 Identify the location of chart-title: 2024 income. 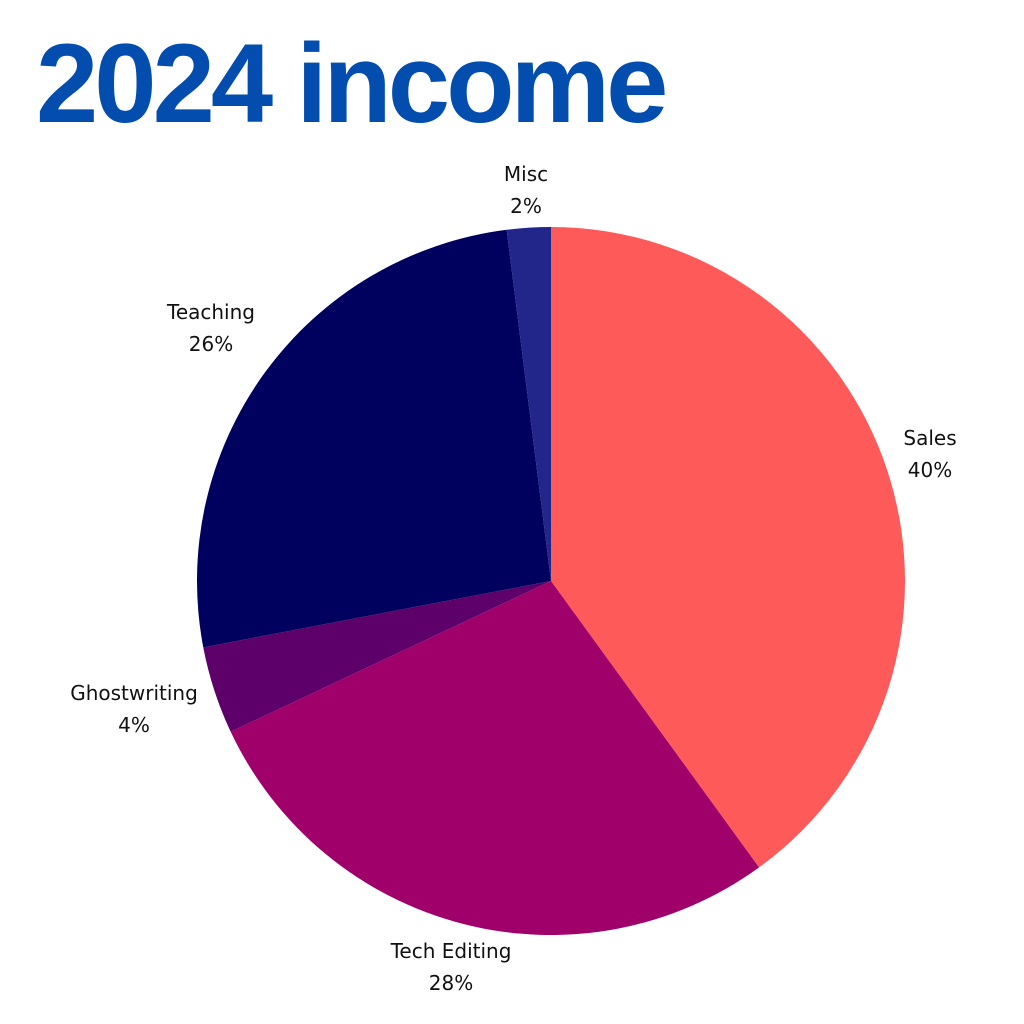
(352, 83).